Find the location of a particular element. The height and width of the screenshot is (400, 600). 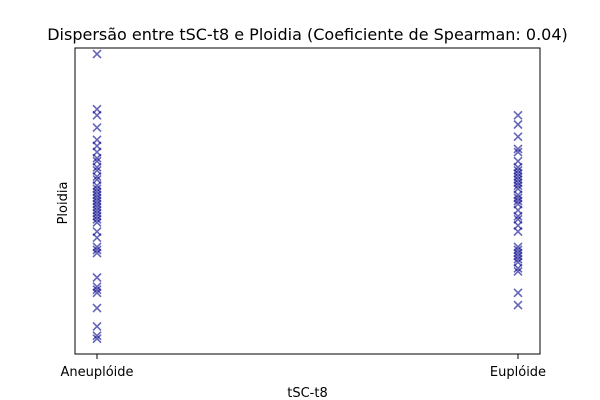

x-tick-label: Aneuplóide is located at coordinates (96, 372).